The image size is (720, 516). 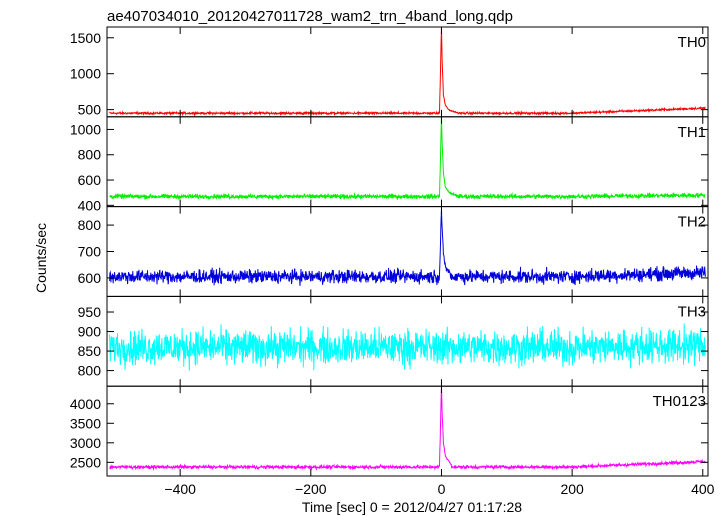 What do you see at coordinates (692, 132) in the screenshot?
I see `panel-label: TH1` at bounding box center [692, 132].